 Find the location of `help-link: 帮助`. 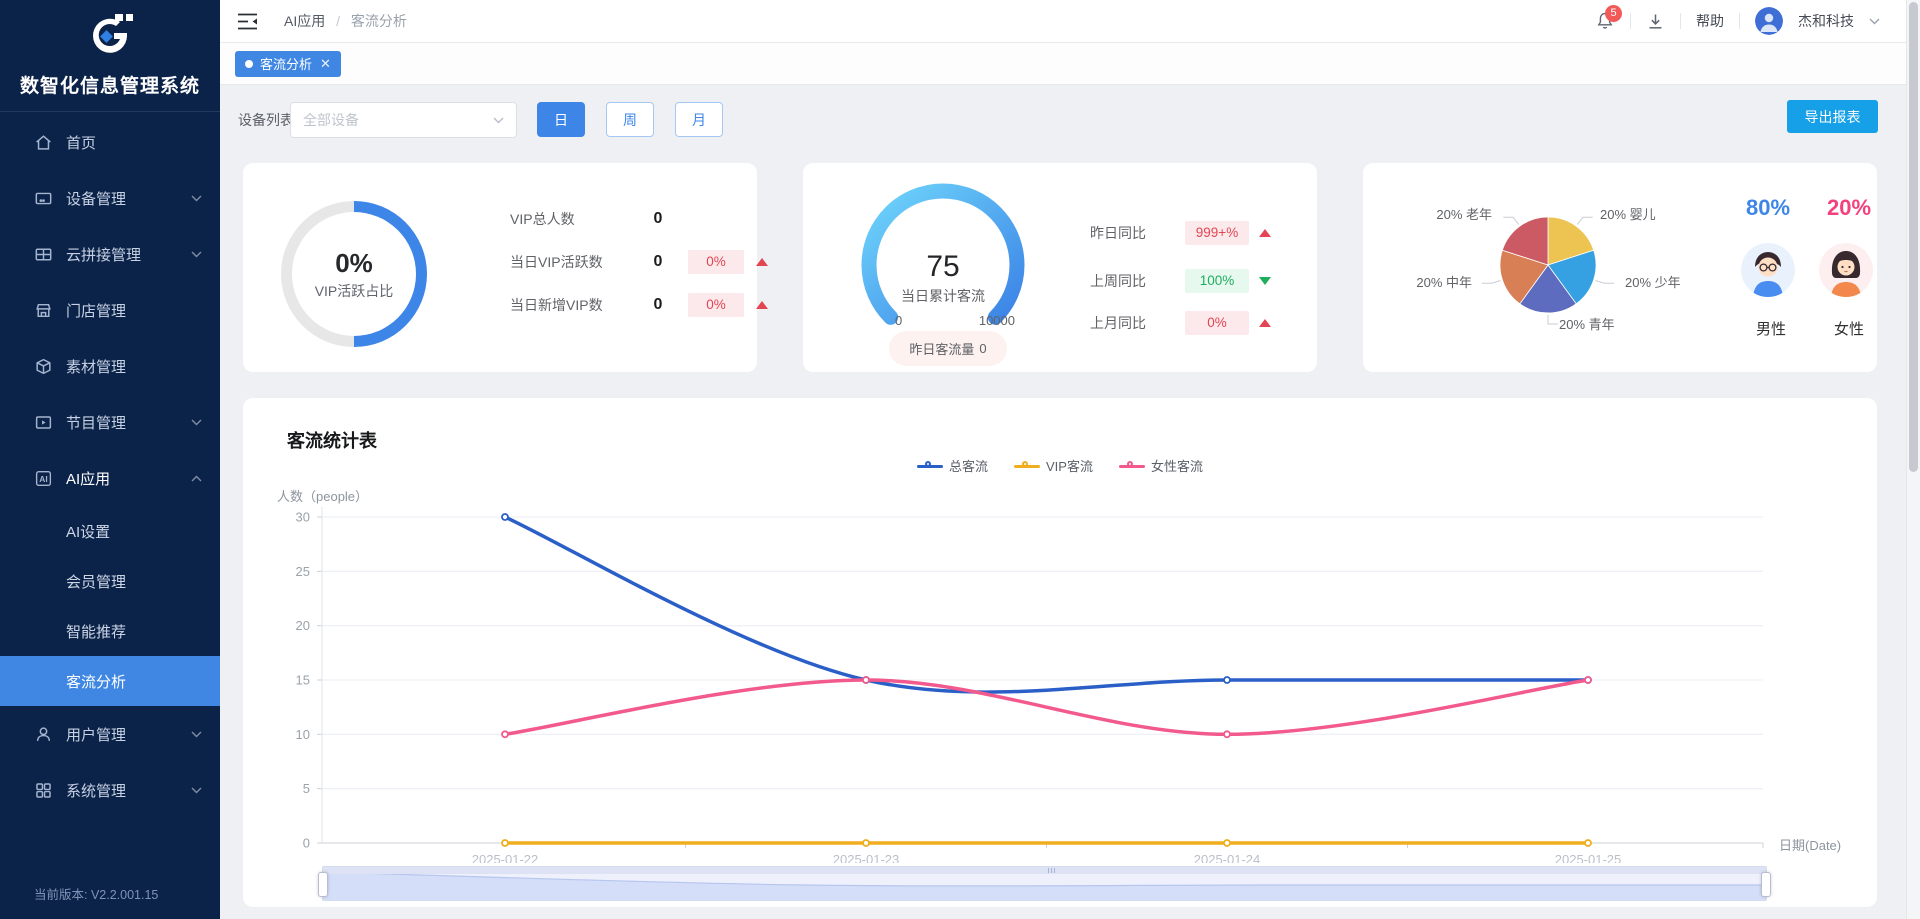

help-link: 帮助 is located at coordinates (1710, 21).